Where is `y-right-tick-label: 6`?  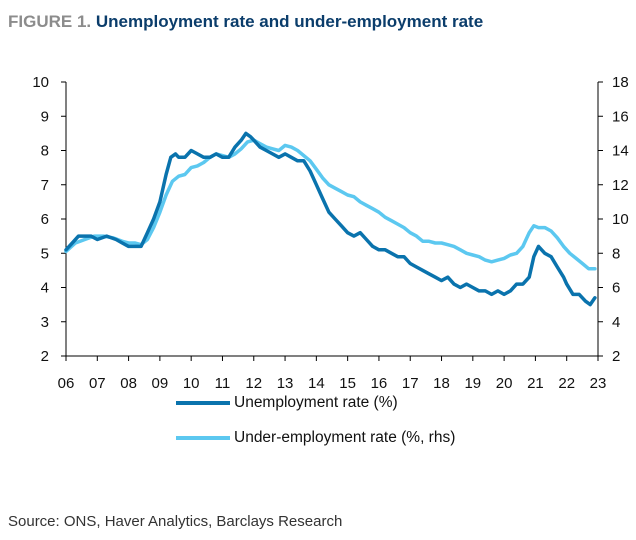
y-right-tick-label: 6 is located at coordinates (616, 288).